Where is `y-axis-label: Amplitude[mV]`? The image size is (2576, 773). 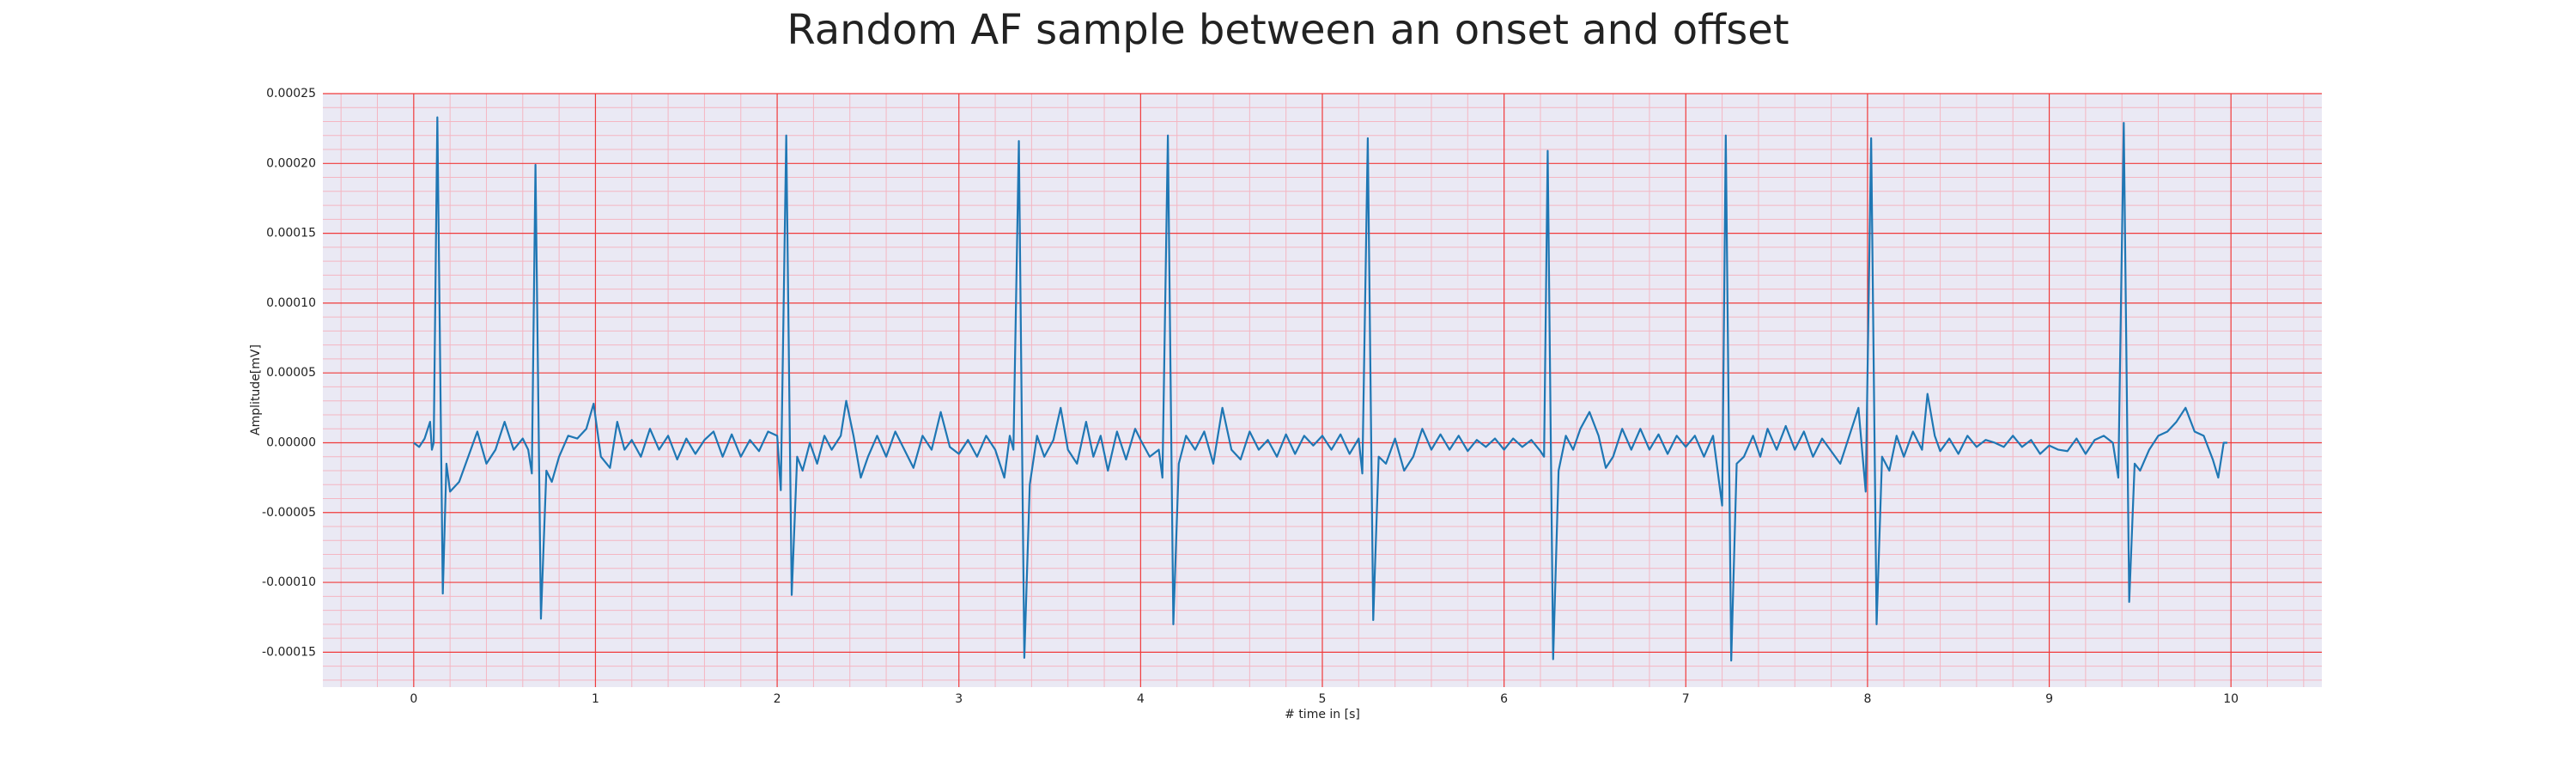 y-axis-label: Amplitude[mV] is located at coordinates (256, 389).